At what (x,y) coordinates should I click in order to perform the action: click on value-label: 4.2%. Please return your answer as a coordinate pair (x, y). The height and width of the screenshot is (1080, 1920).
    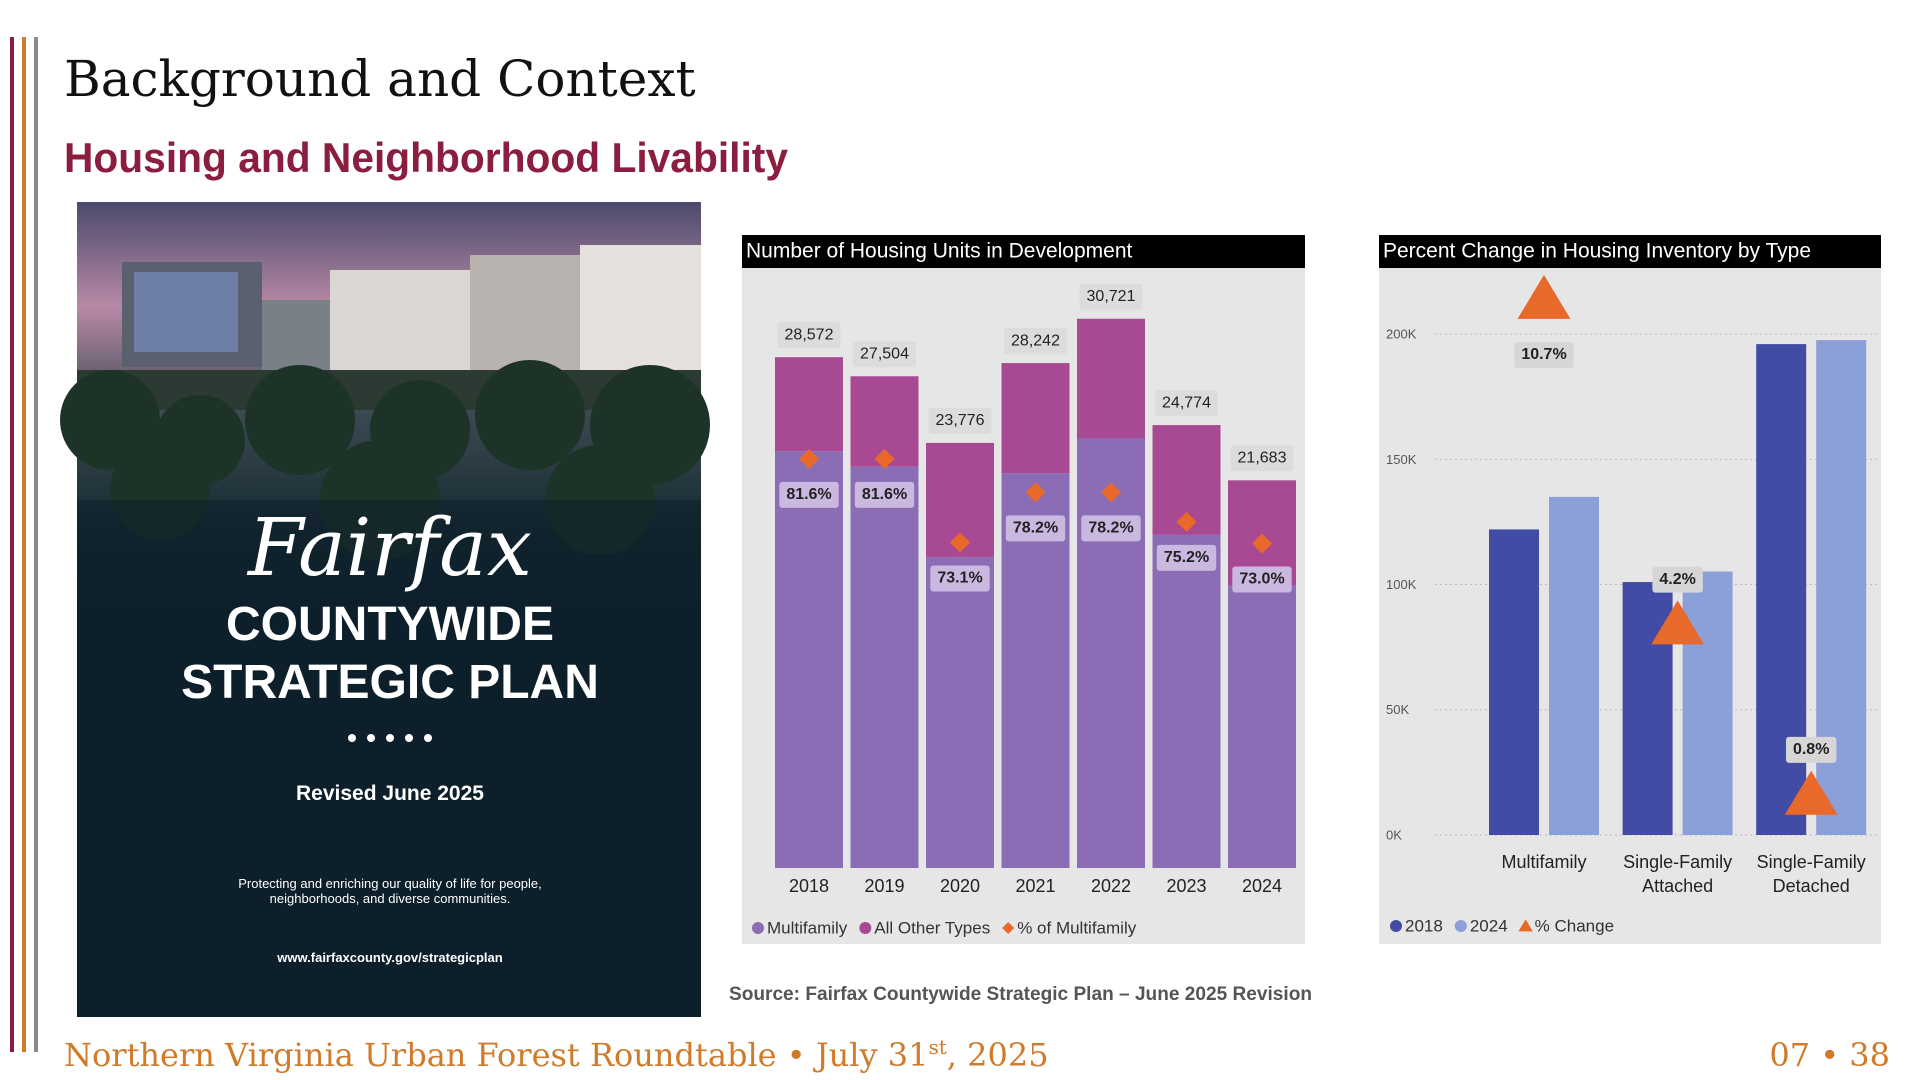
    Looking at the image, I should click on (1677, 579).